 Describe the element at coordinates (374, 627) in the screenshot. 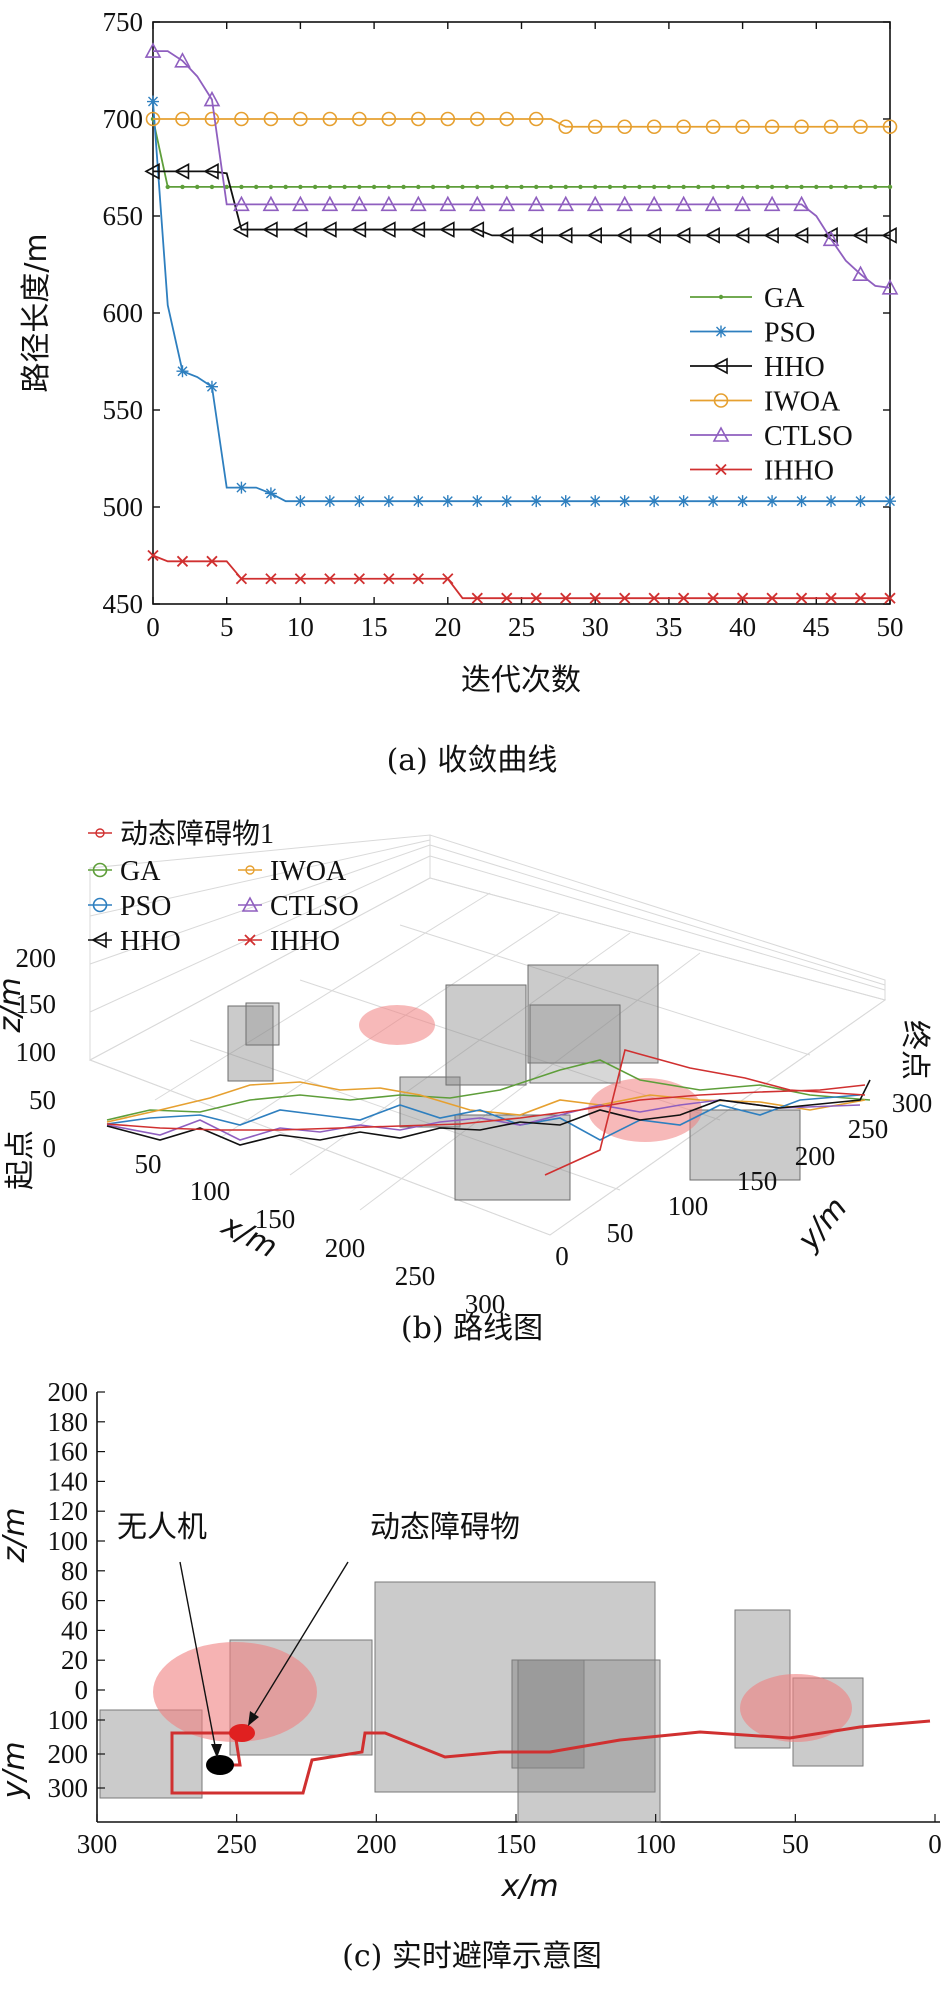

I see `x-tick-label: 15` at that location.